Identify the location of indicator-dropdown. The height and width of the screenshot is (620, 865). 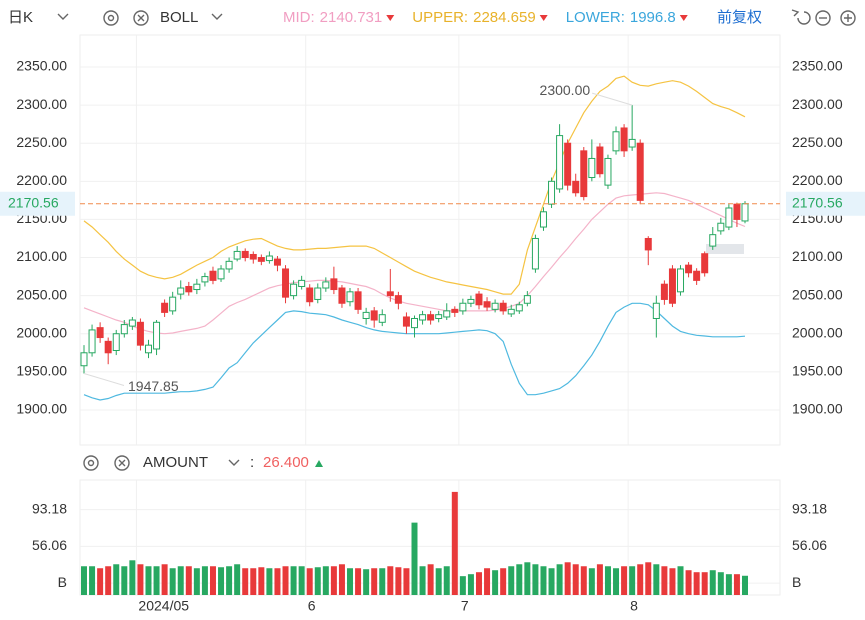
(217, 16).